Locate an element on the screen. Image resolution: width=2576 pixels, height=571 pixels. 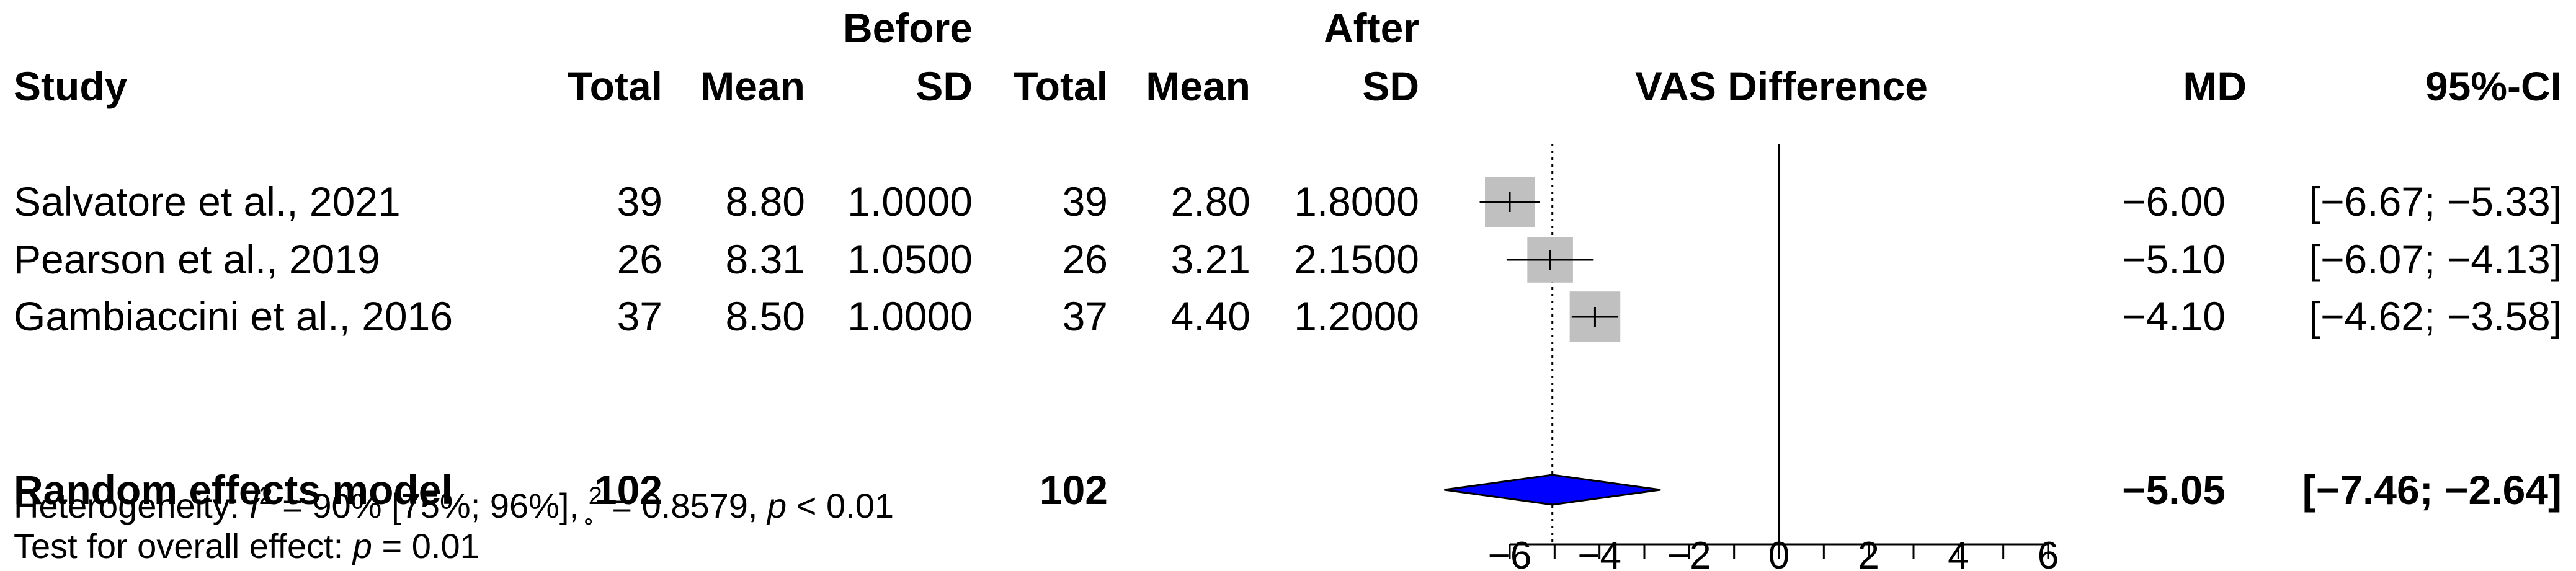
x-tick-label: 4 is located at coordinates (1958, 552).